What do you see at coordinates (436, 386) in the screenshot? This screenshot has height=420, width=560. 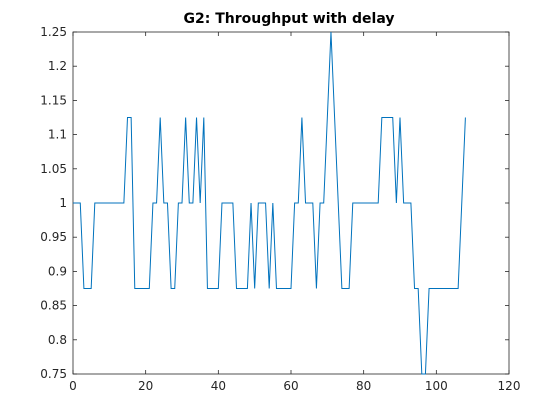 I see `x-tick-label: 100` at bounding box center [436, 386].